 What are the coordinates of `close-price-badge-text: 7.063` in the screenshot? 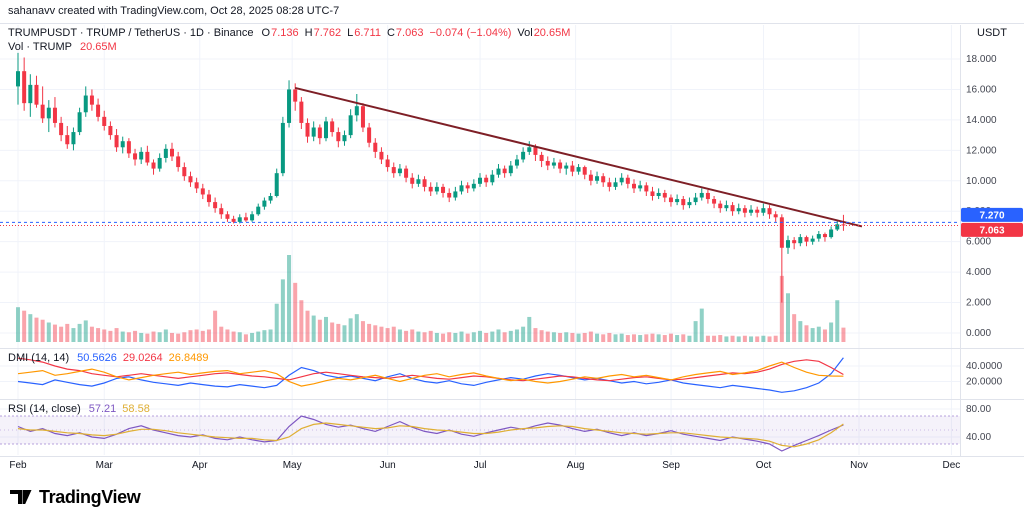 It's located at (991, 230).